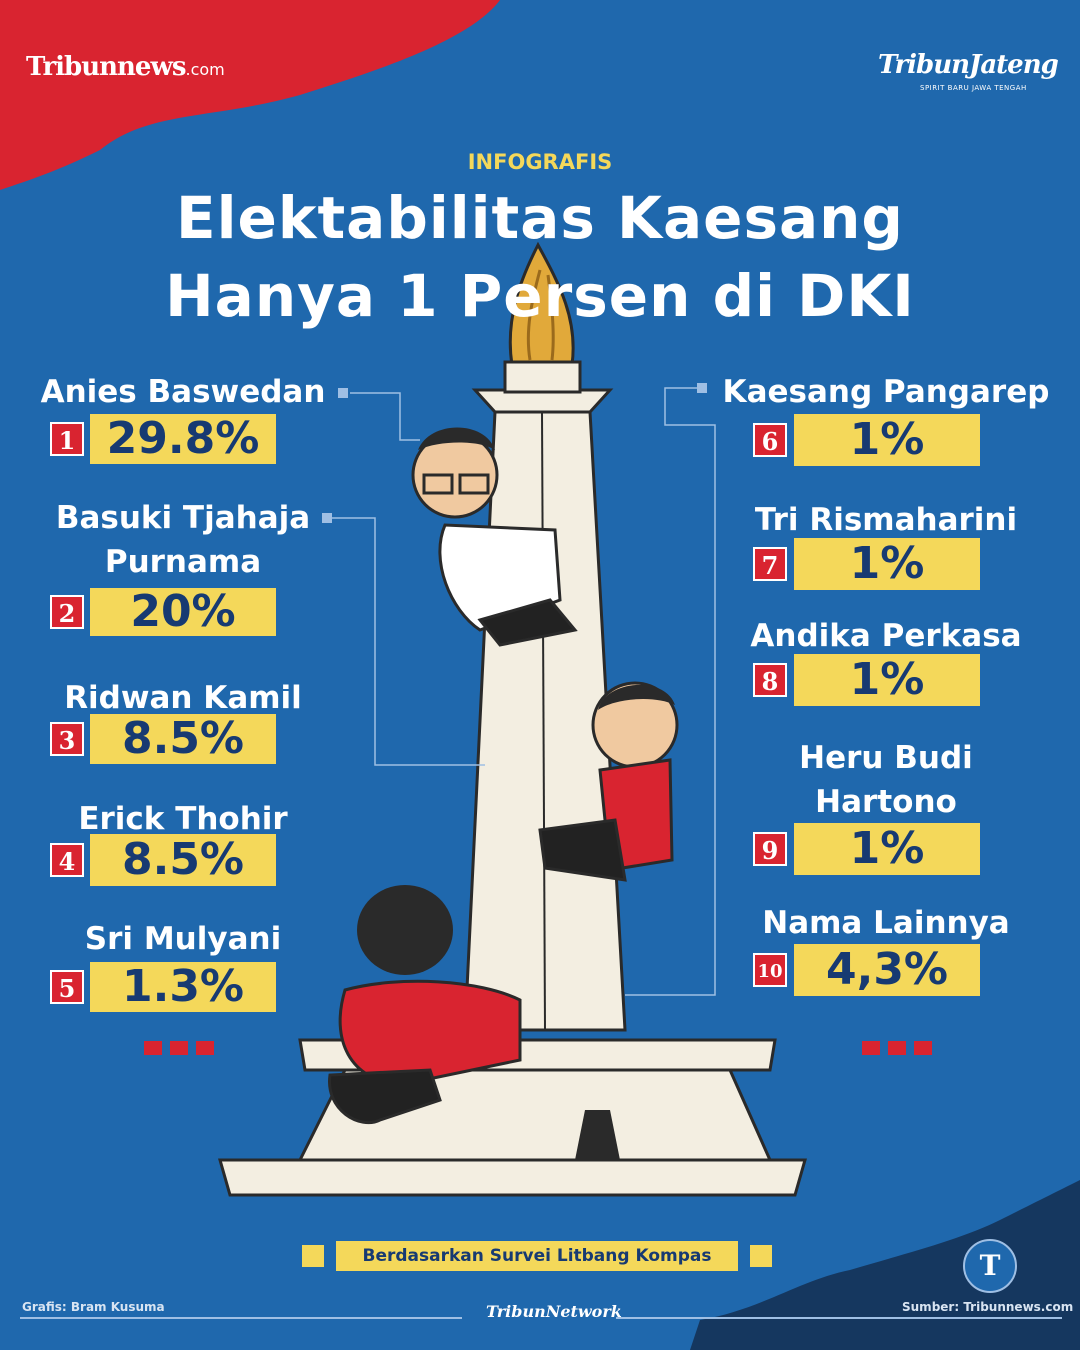 The height and width of the screenshot is (1350, 1080). Describe the element at coordinates (886, 392) in the screenshot. I see `candidate-name-line: Kaesang Pangarep` at that location.